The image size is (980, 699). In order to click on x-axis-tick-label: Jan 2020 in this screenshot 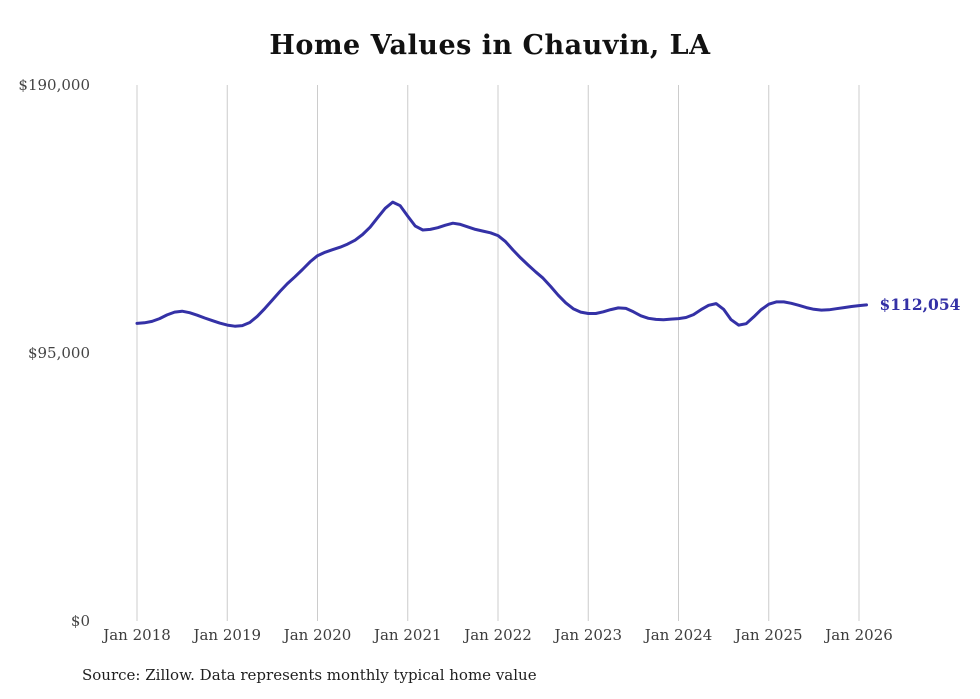, I will do `click(317, 635)`.